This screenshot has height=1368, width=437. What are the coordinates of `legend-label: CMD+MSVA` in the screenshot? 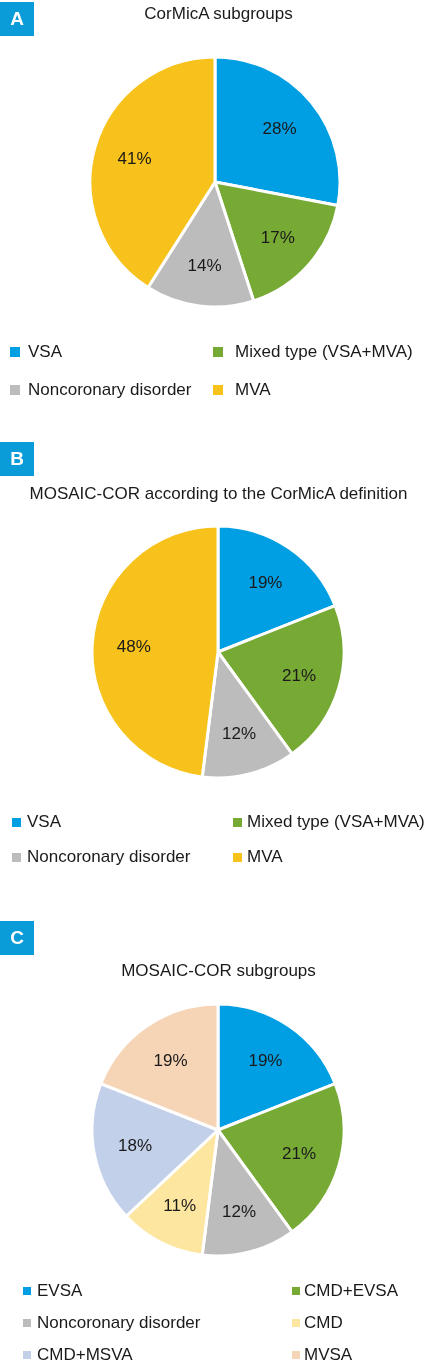 It's located at (85, 1354).